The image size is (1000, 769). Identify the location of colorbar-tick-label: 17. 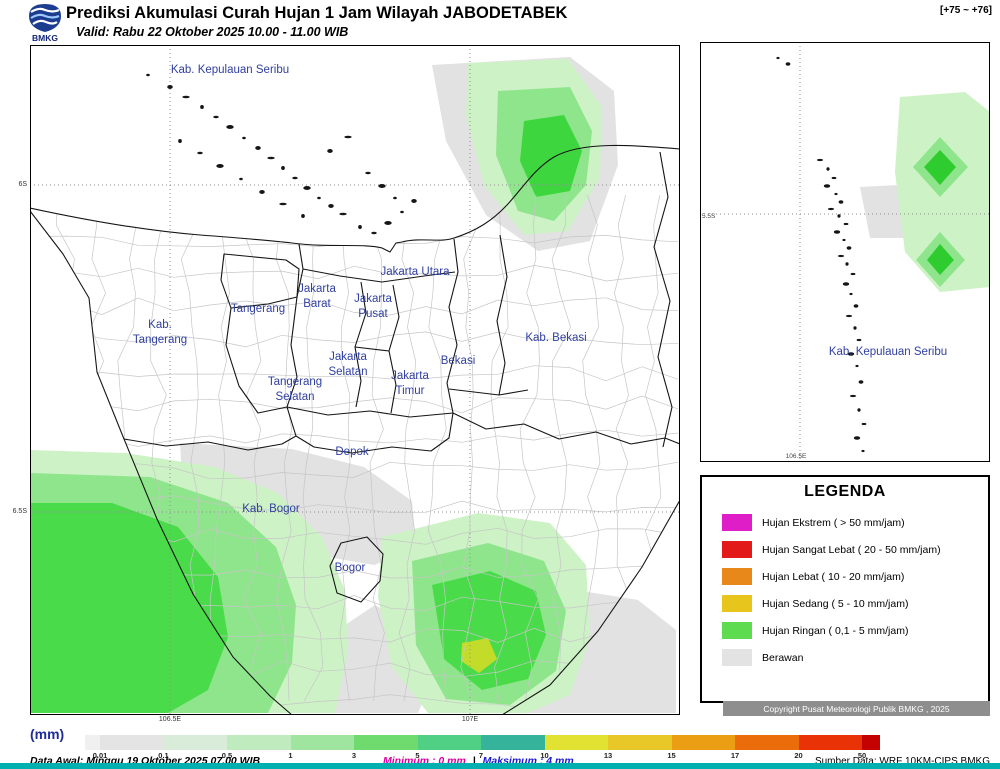
(735, 755).